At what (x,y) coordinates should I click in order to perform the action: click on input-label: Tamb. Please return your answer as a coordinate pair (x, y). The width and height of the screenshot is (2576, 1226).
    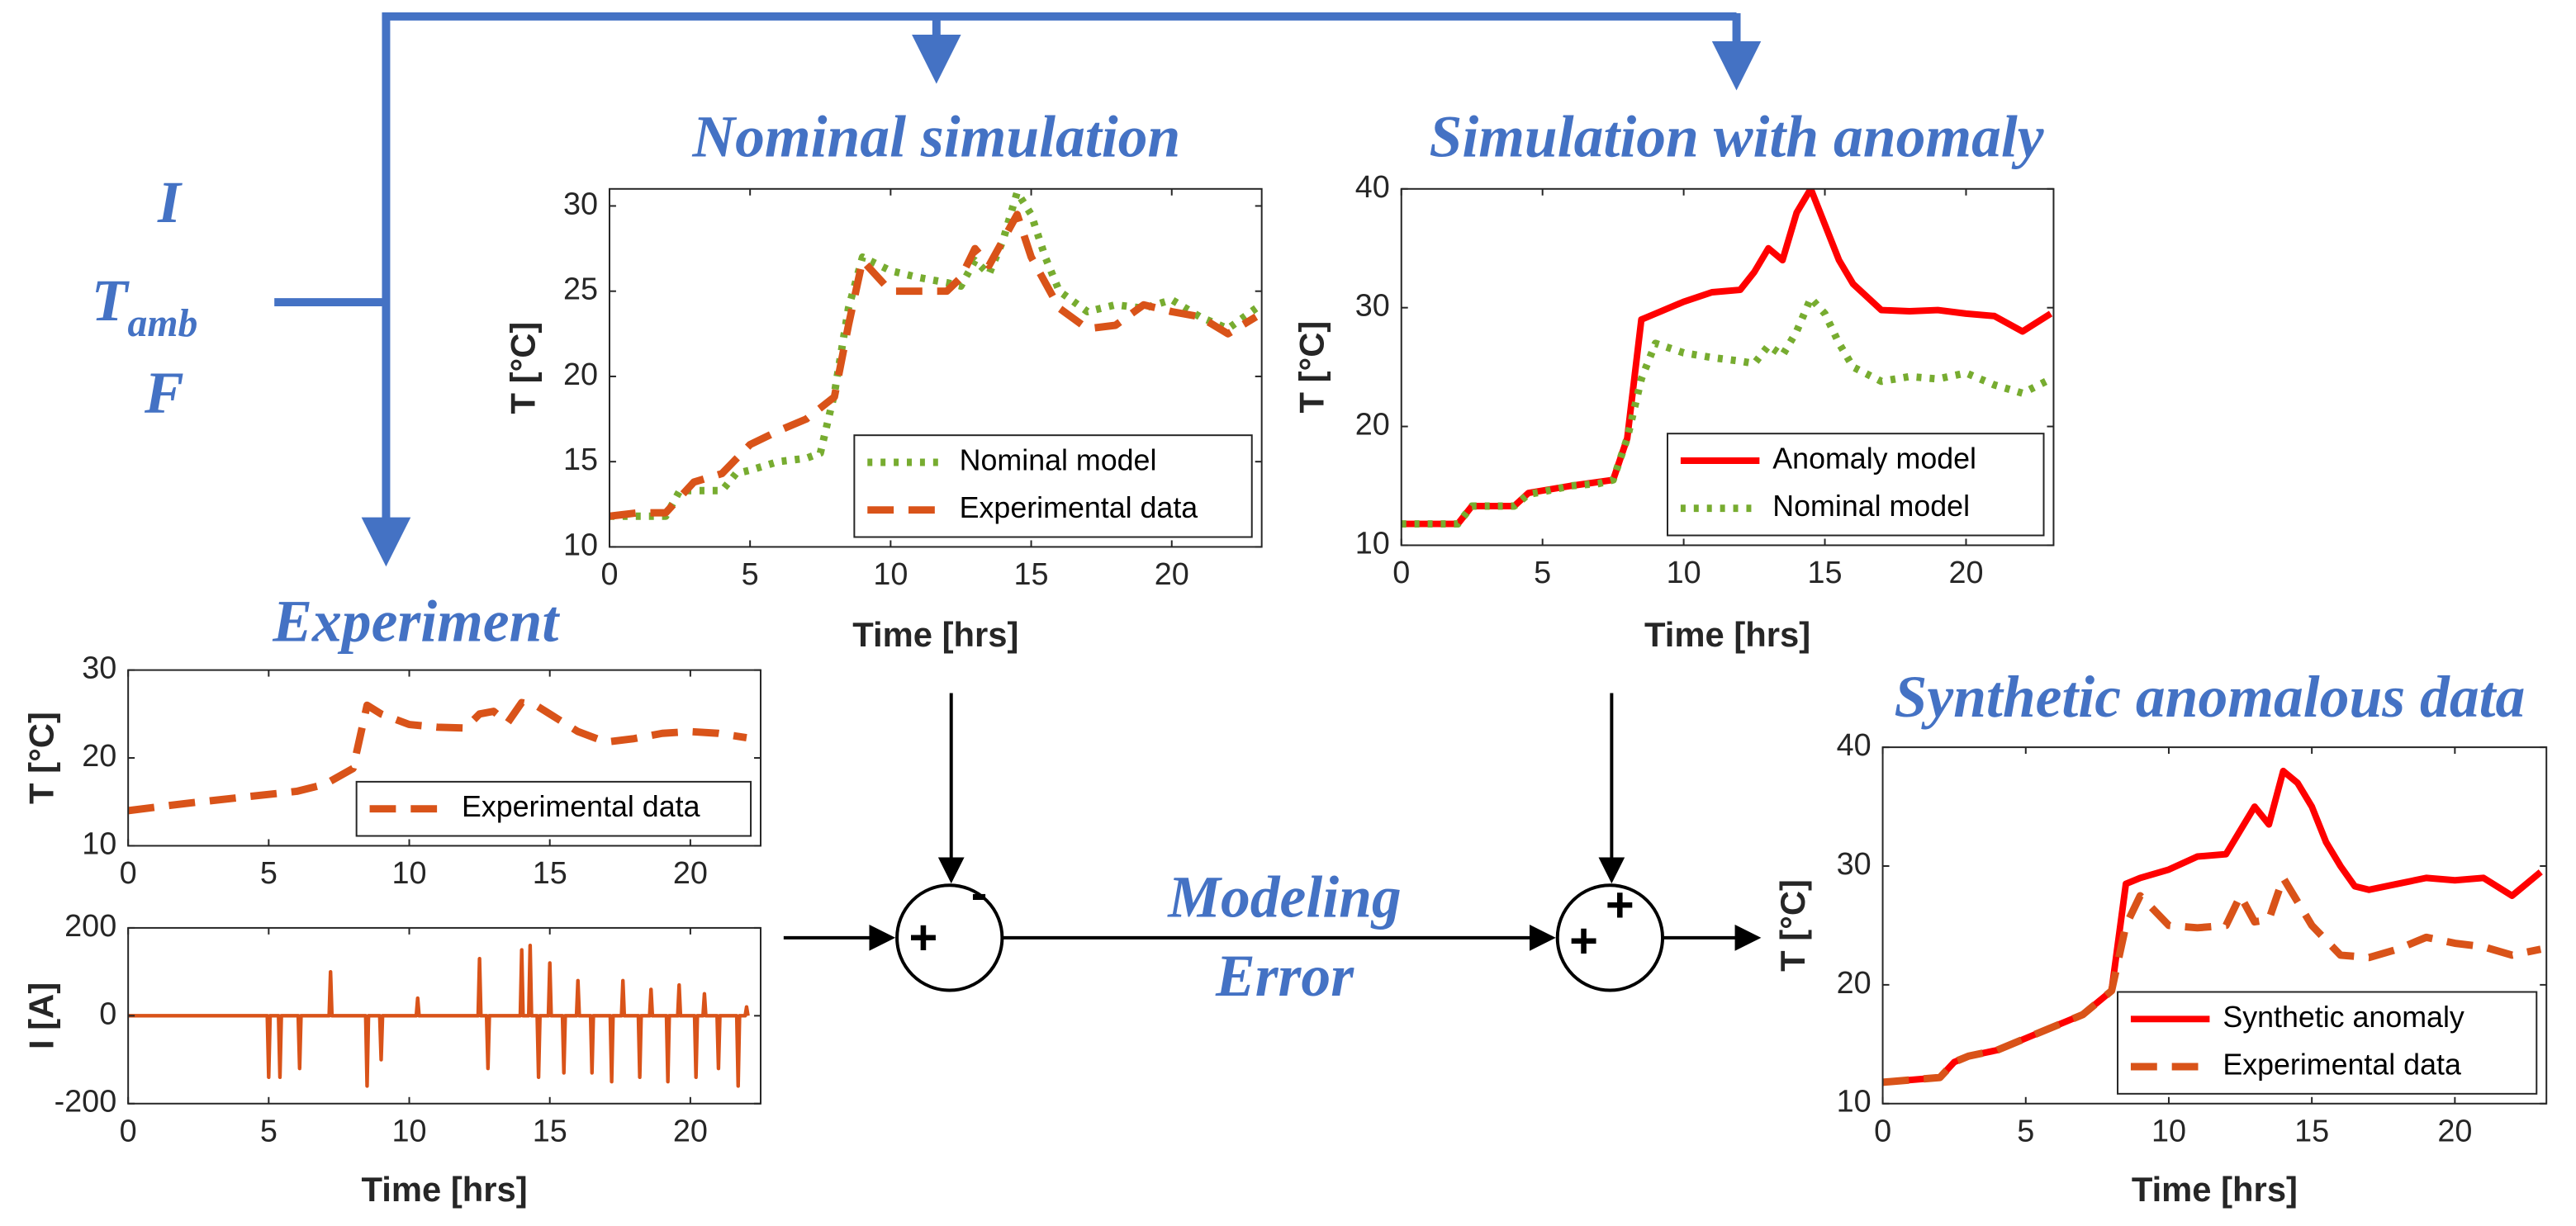
    Looking at the image, I should click on (145, 306).